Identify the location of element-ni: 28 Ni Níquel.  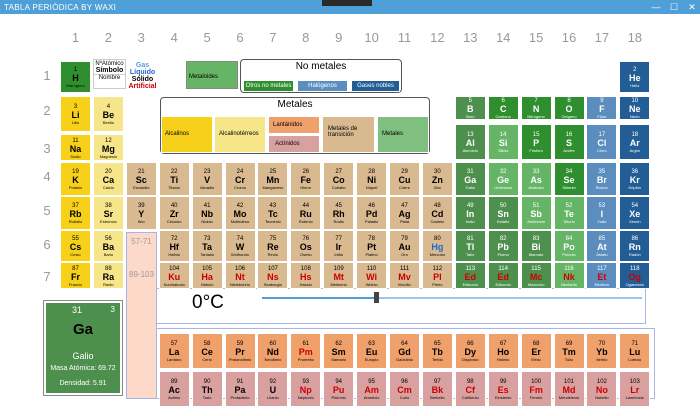
(372, 179).